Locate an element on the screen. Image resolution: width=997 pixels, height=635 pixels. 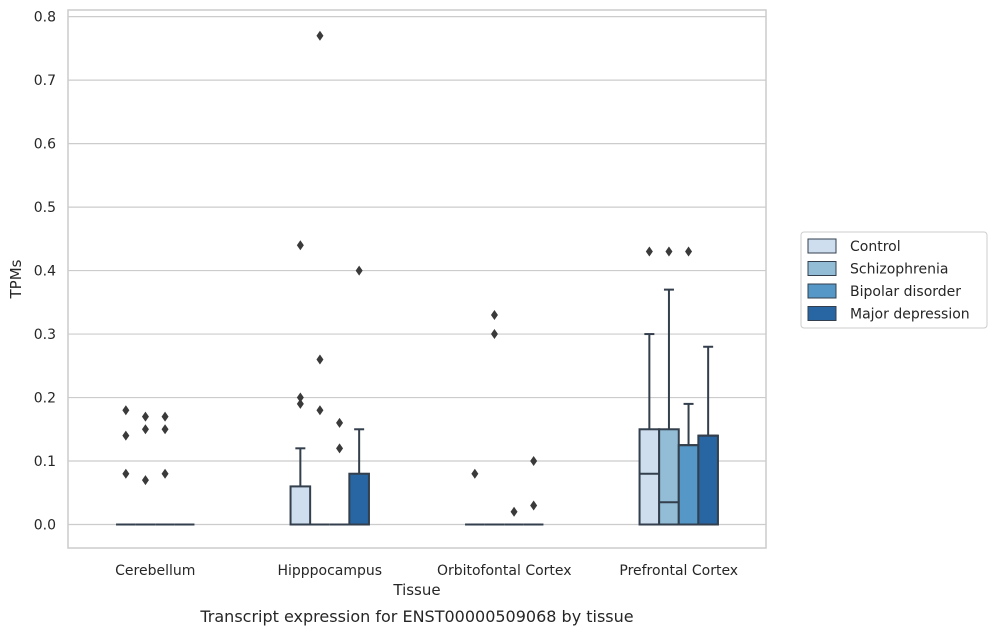
y-tick-labels: 0.0 0.1 0.2 0.3 0.4 0.5 0.6 0.7 0.8 is located at coordinates (45, 272).